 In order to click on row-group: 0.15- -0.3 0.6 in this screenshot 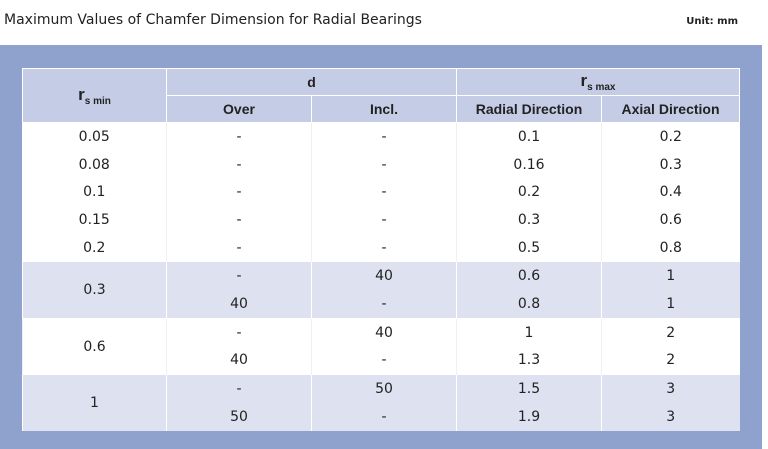, I will do `click(381, 220)`.